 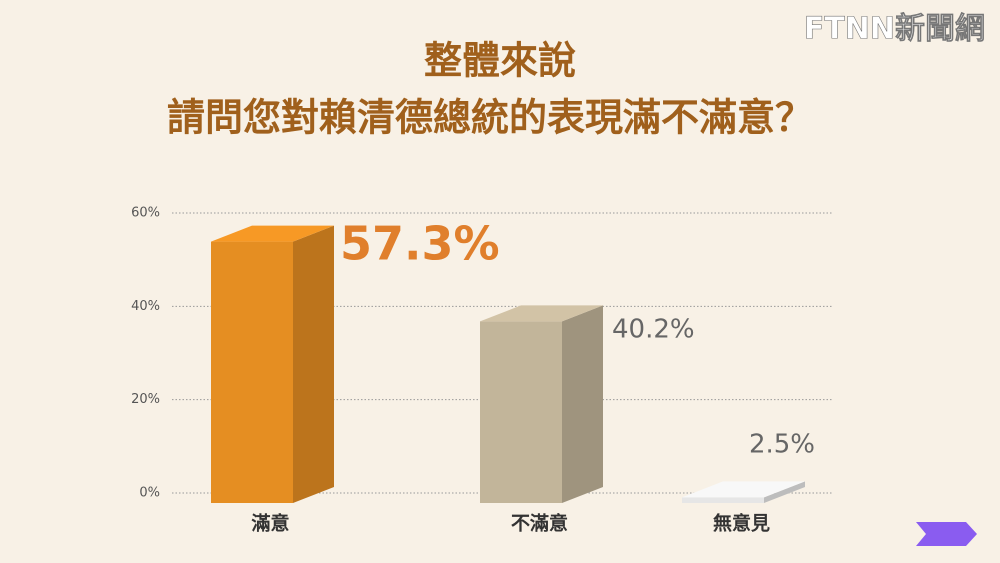 What do you see at coordinates (145, 213) in the screenshot?
I see `y-tick-label: 60%` at bounding box center [145, 213].